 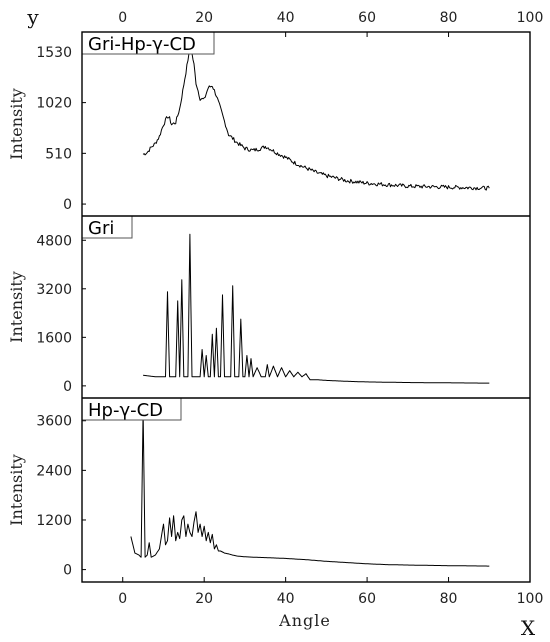 What do you see at coordinates (122, 18) in the screenshot?
I see `top-x-tick-label: 0` at bounding box center [122, 18].